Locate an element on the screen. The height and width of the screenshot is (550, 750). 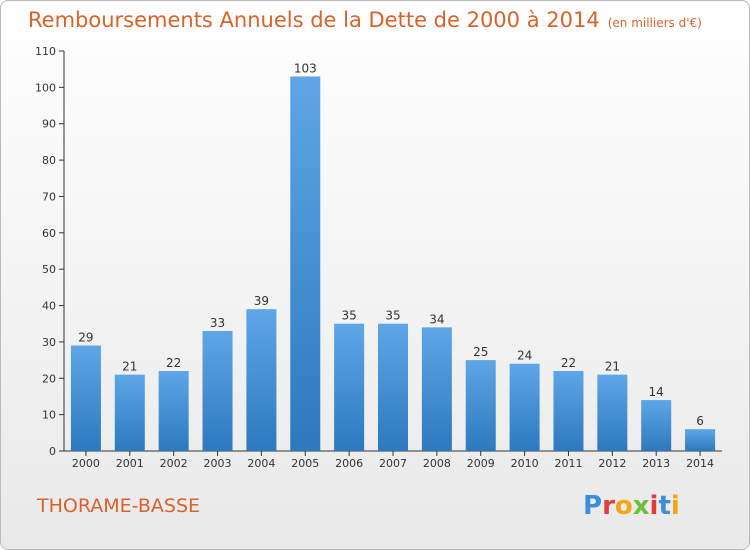
y-tick-label: 30 is located at coordinates (49, 342).